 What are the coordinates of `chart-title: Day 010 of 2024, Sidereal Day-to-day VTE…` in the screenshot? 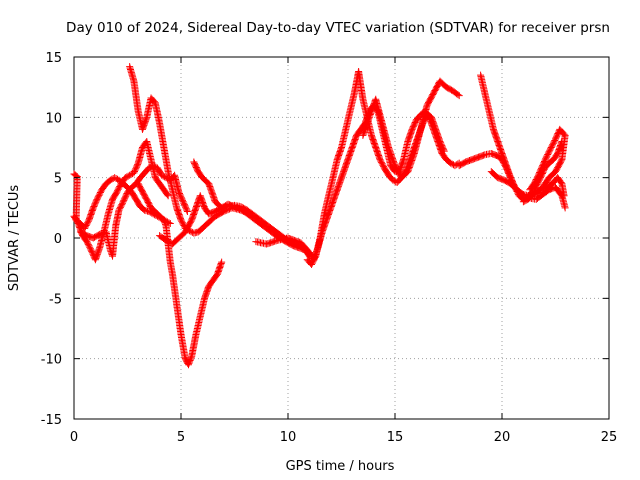 It's located at (338, 28).